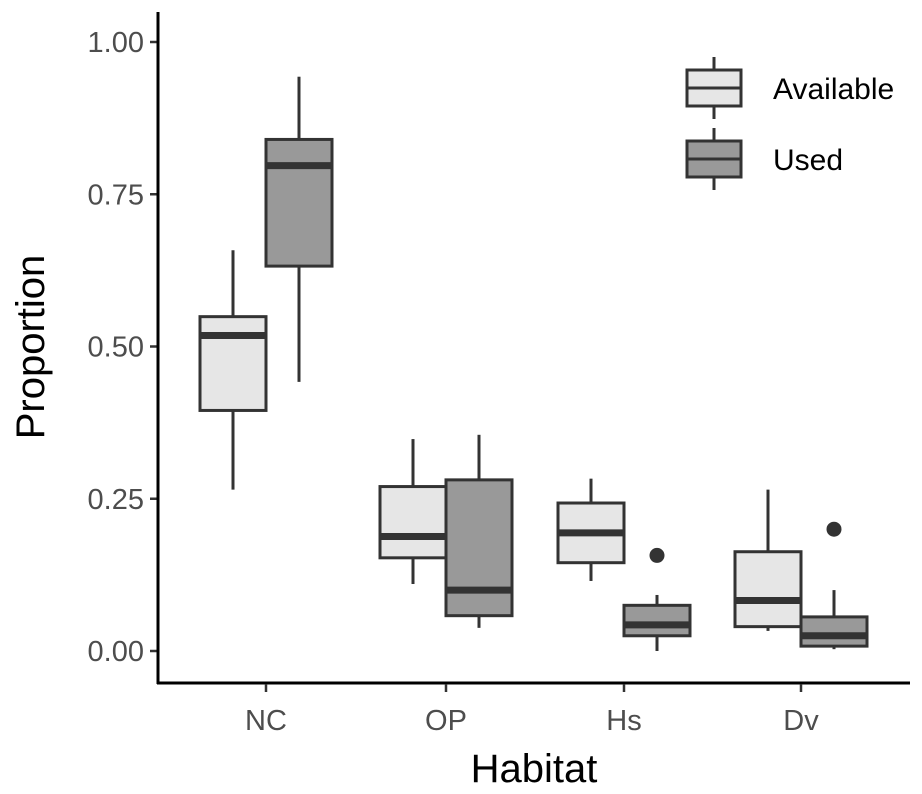  I want to click on x-axis-title: Habitat, so click(534, 769).